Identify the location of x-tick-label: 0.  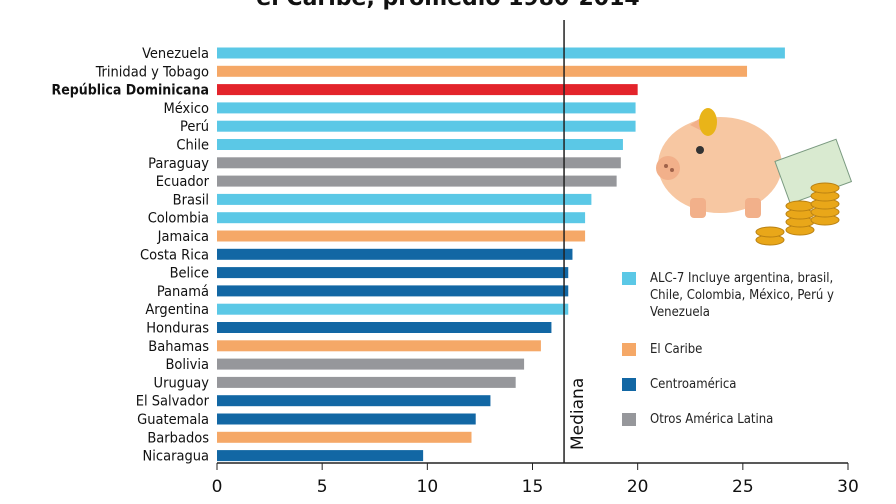
(217, 487).